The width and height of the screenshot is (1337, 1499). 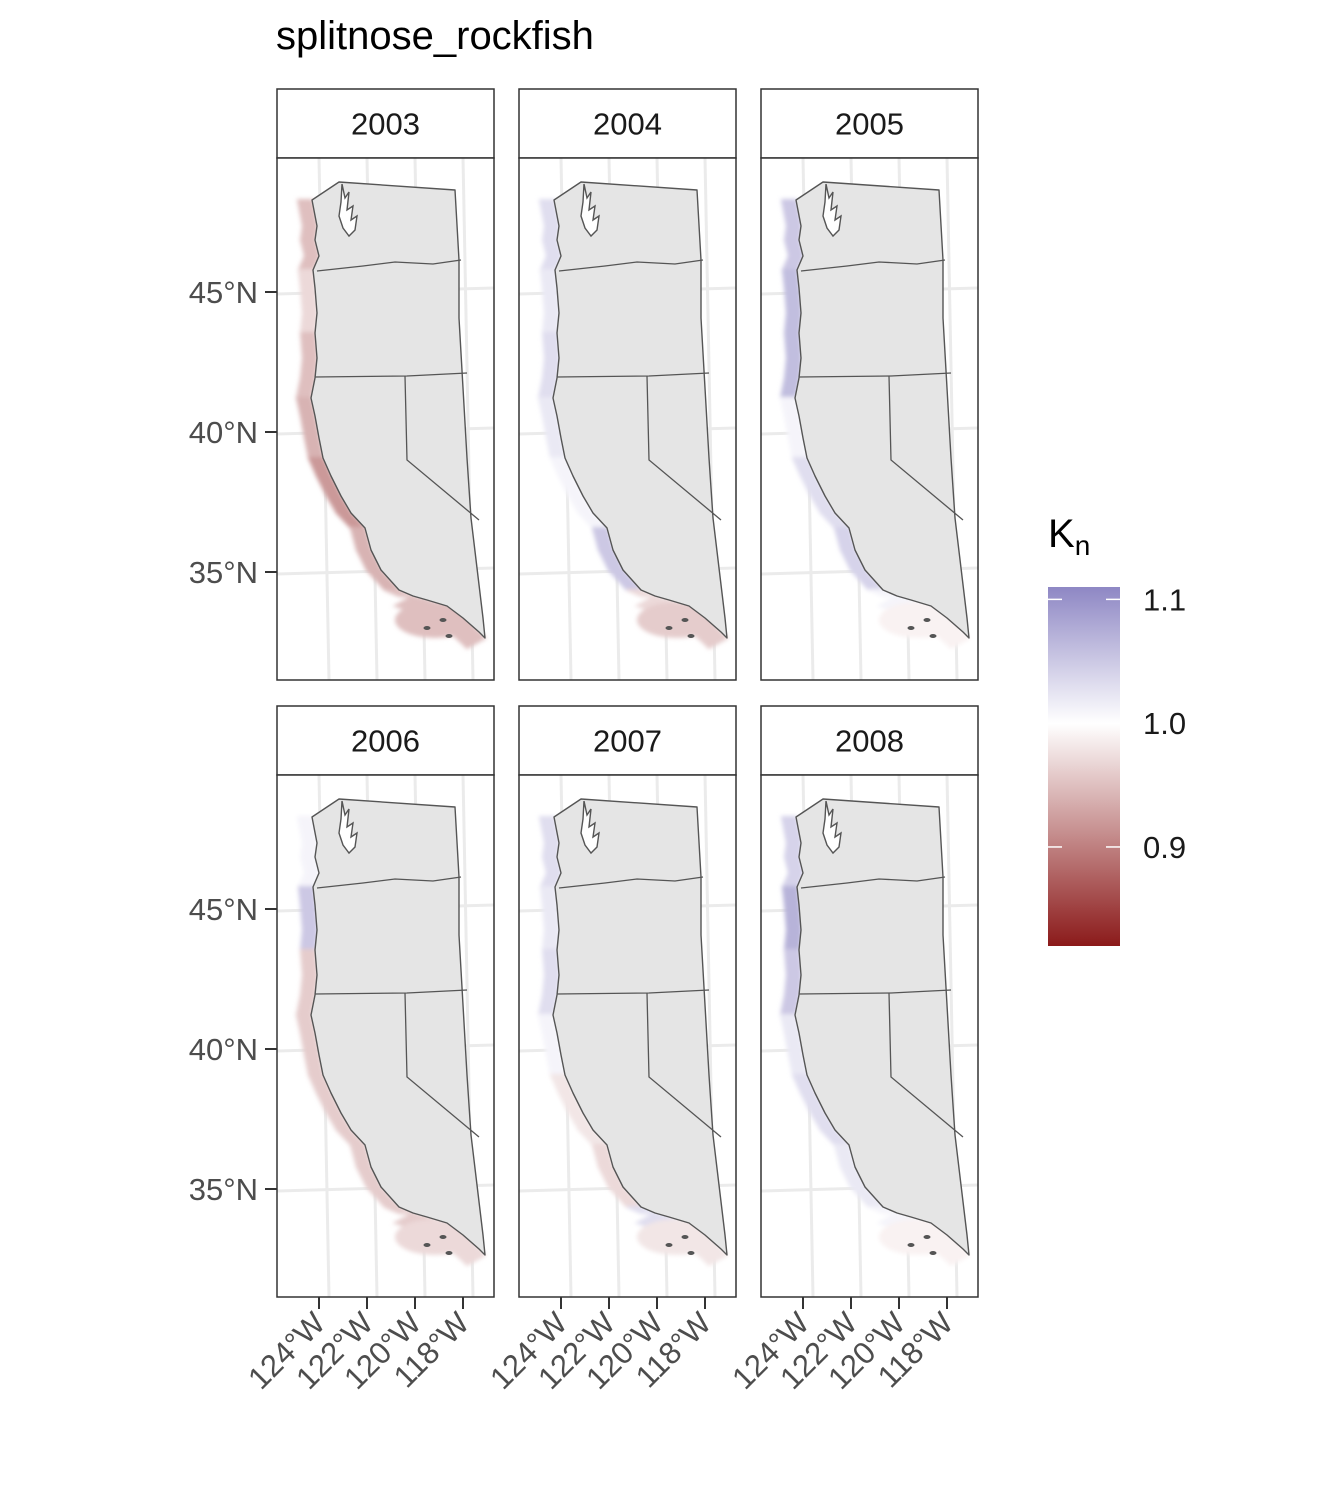 I want to click on facet-panel-2006: 2006, so click(x=385, y=1001).